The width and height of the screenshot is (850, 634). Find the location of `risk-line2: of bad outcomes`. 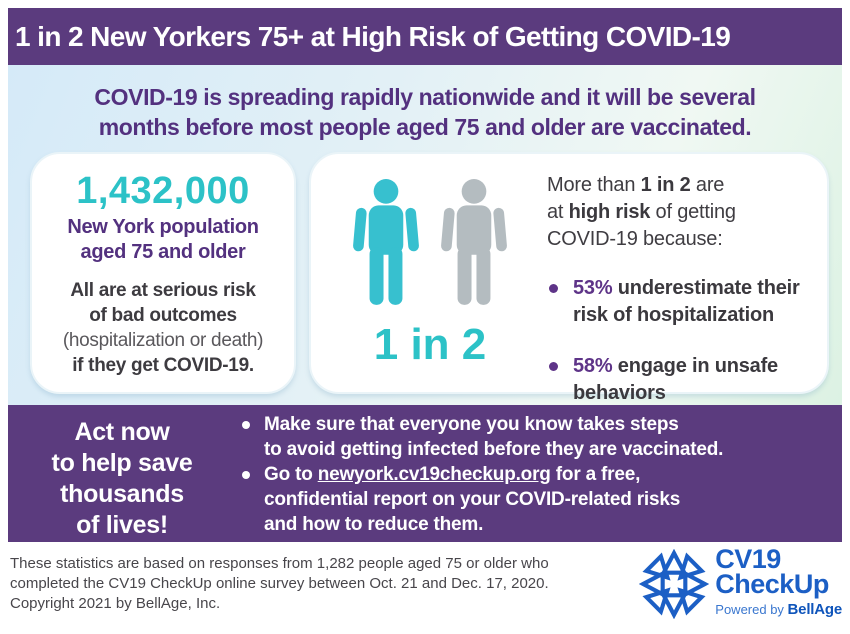

risk-line2: of bad outcomes is located at coordinates (163, 315).